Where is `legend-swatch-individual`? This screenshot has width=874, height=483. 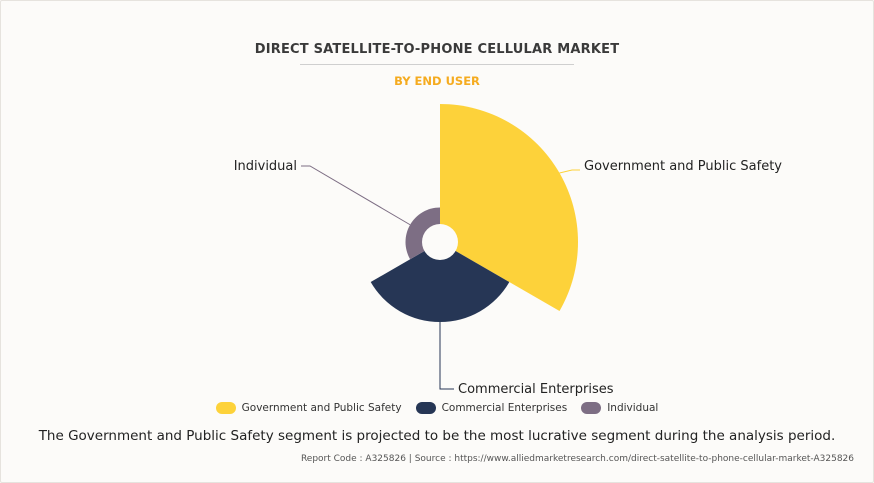 legend-swatch-individual is located at coordinates (591, 408).